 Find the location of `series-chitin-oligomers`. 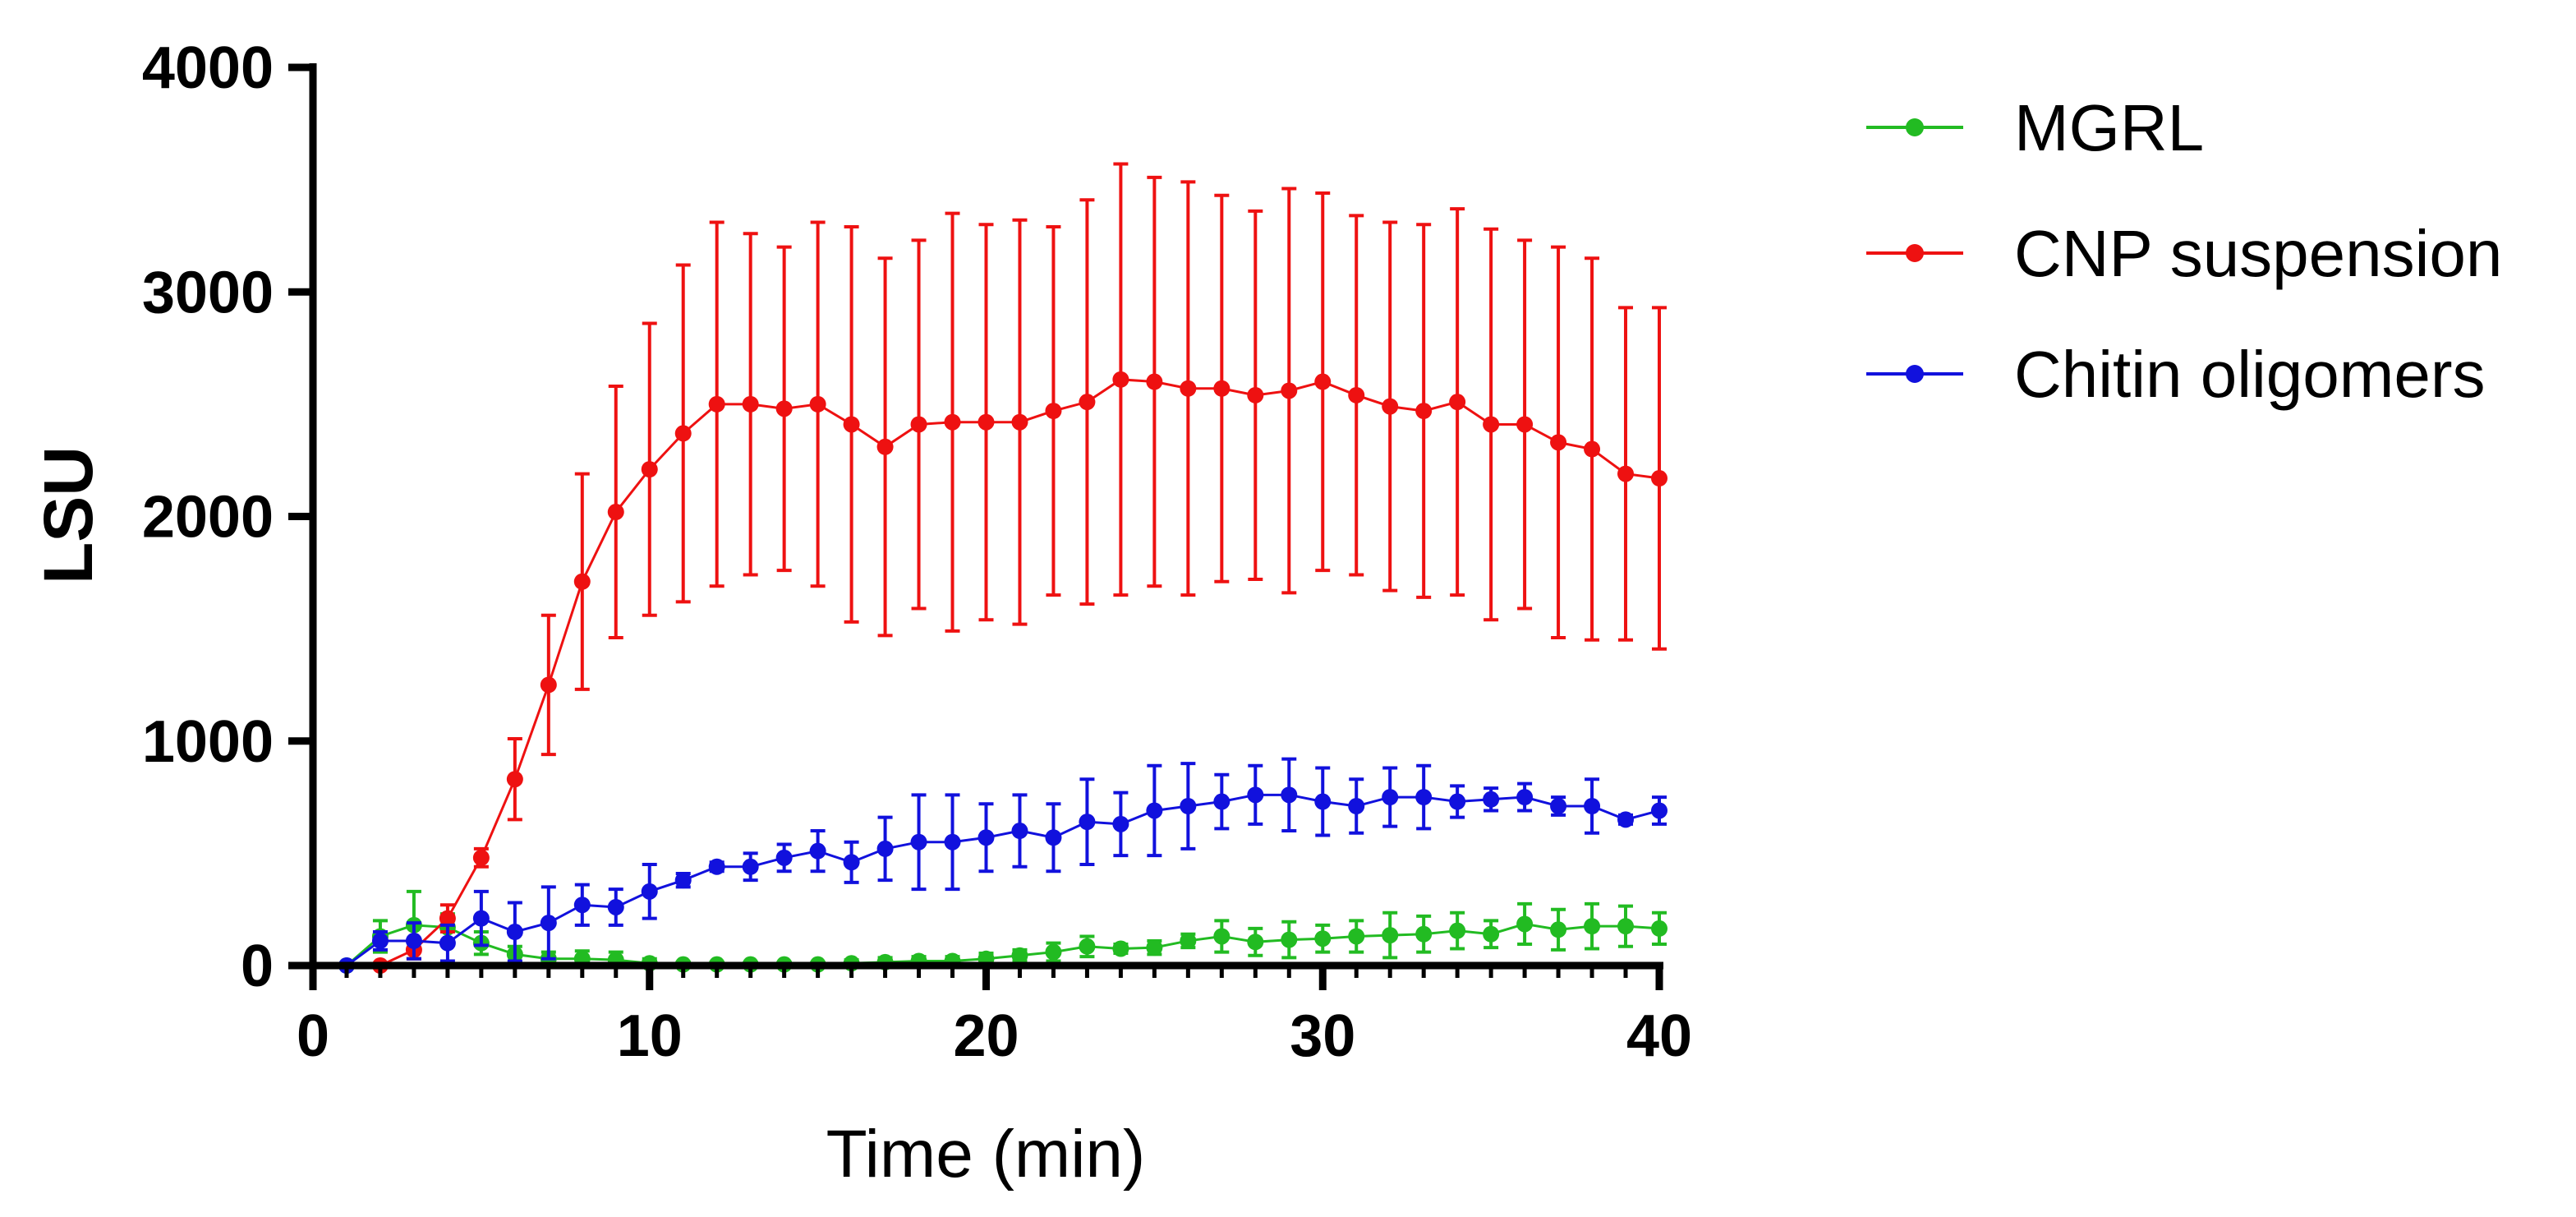

series-chitin-oligomers is located at coordinates (1003, 865).